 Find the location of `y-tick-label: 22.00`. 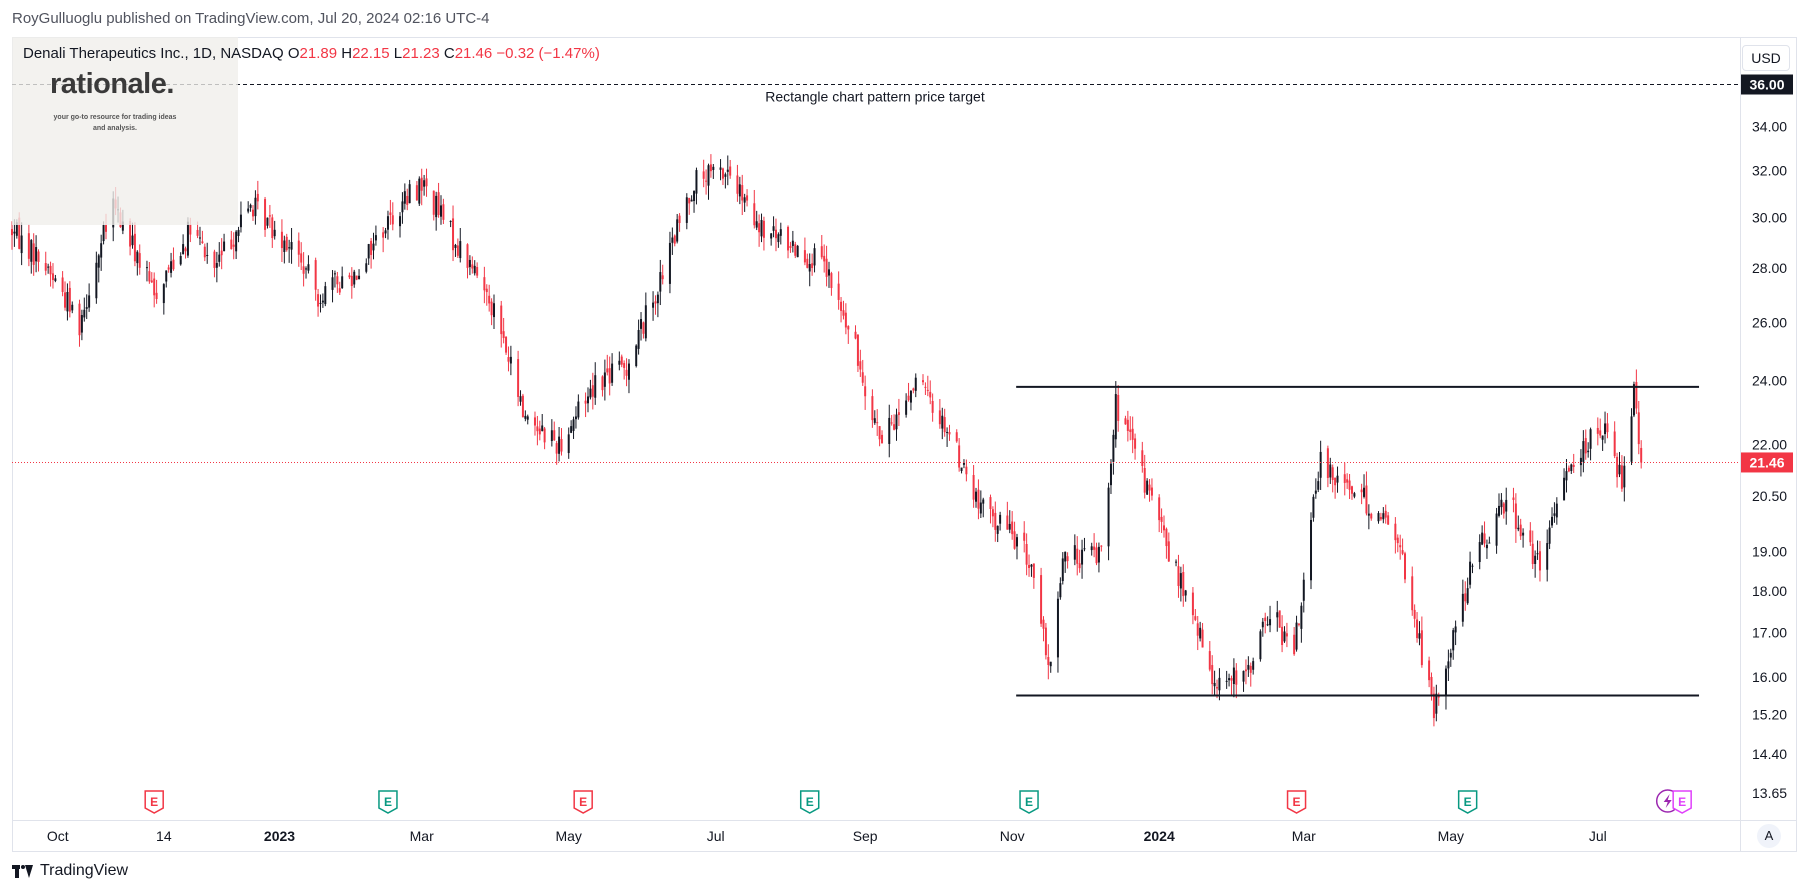

y-tick-label: 22.00 is located at coordinates (1769, 444).